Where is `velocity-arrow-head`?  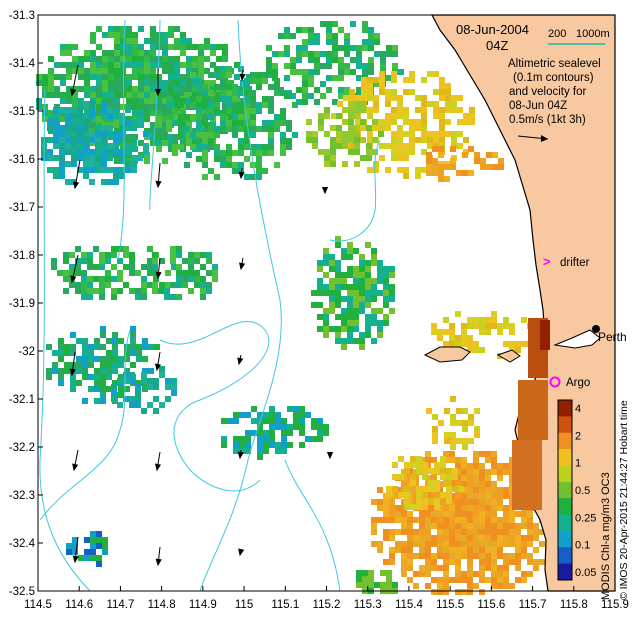 velocity-arrow-head is located at coordinates (330, 455).